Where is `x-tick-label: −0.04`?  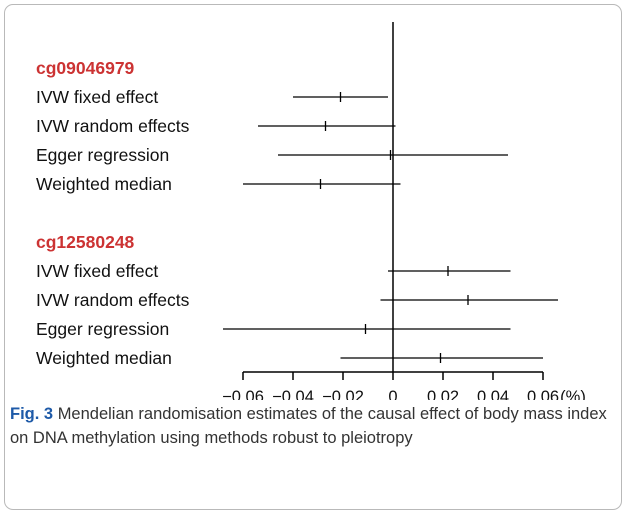 x-tick-label: −0.04 is located at coordinates (293, 394).